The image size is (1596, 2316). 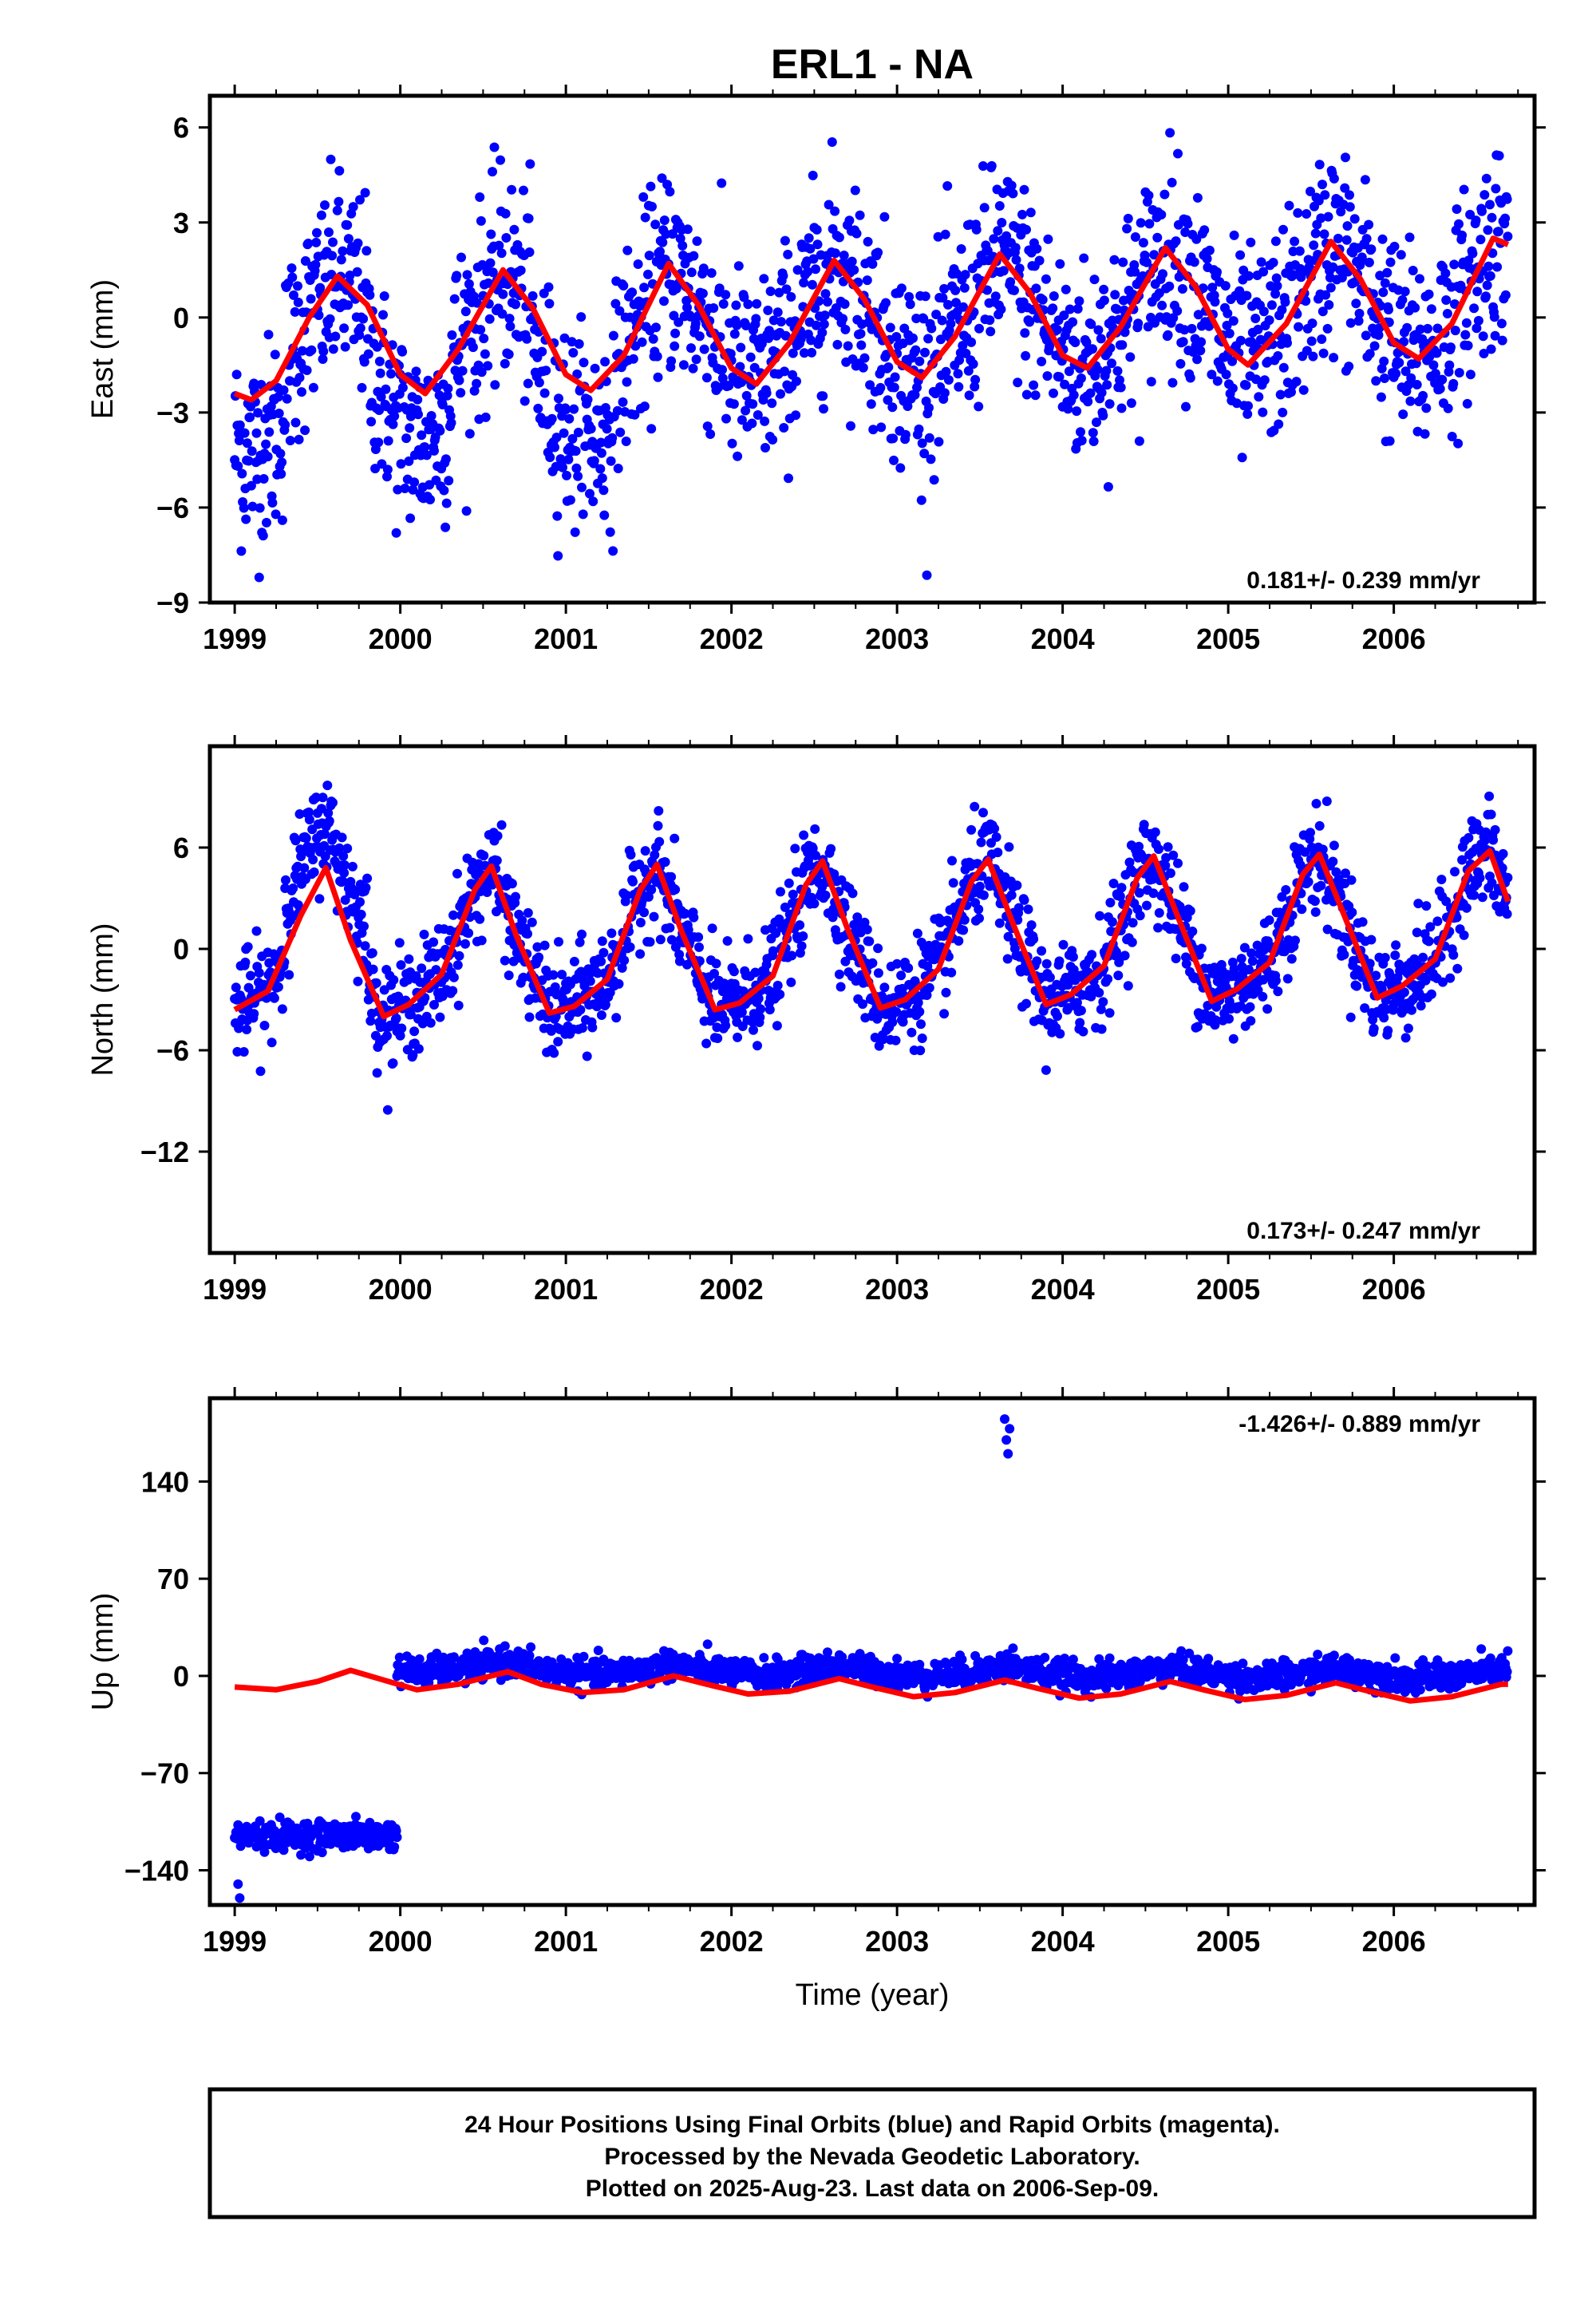 I want to click on east-x-tick-label: 2004, so click(x=1063, y=638).